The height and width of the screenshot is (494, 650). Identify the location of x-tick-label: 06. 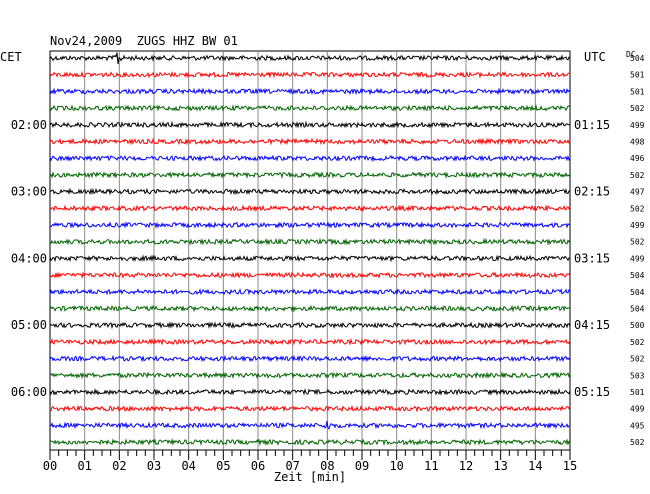
(258, 466).